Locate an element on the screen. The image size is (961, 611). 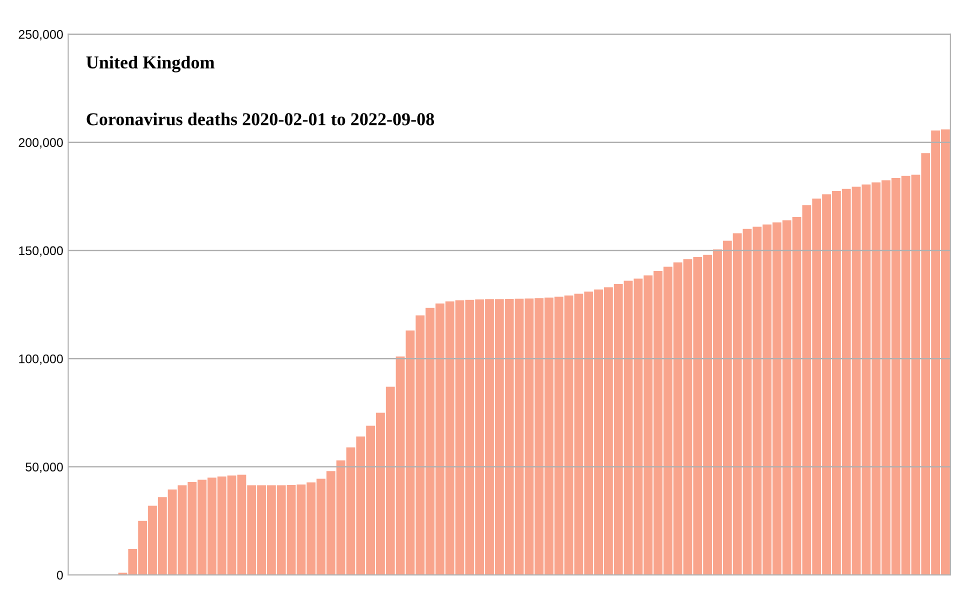
y-tick-label: 250,000 is located at coordinates (40, 35).